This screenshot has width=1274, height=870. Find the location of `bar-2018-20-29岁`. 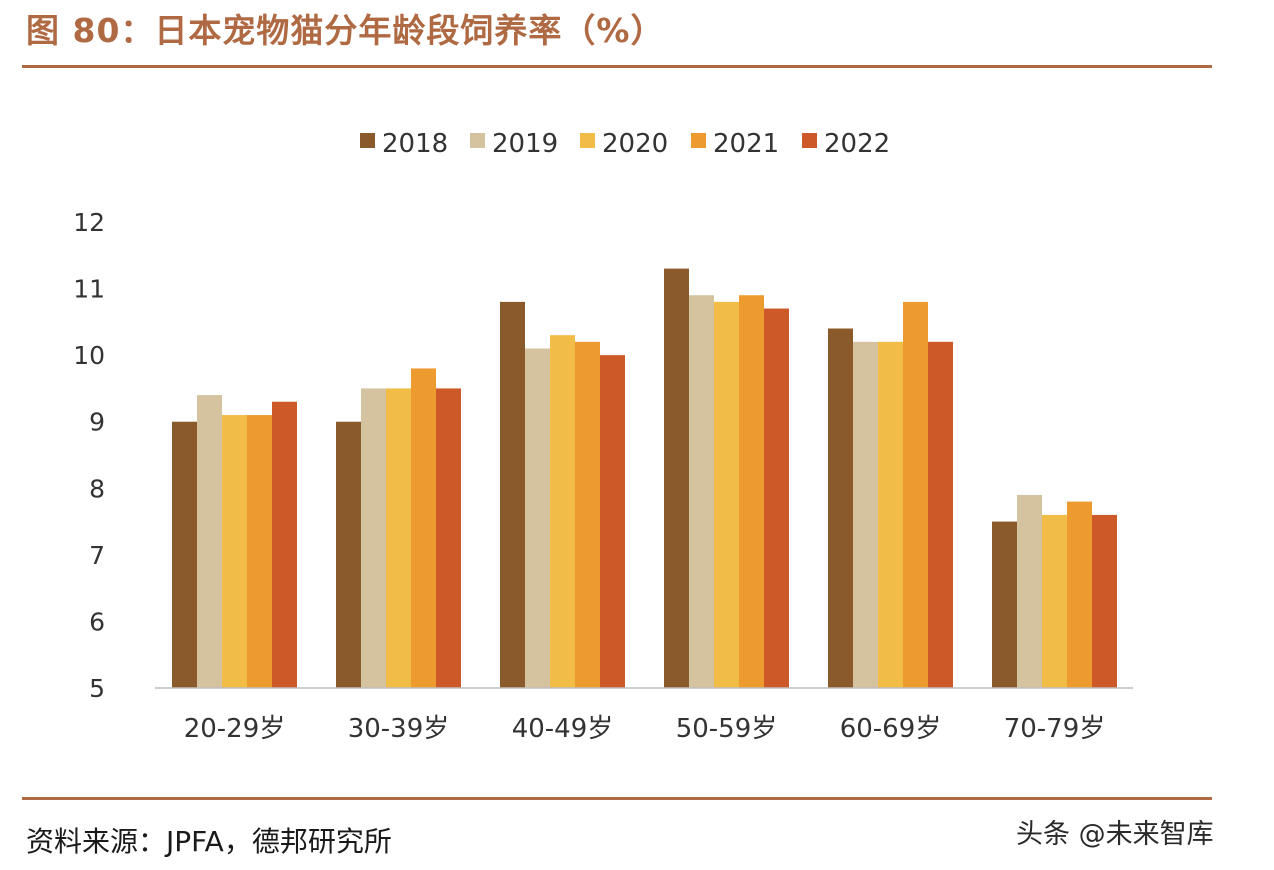

bar-2018-20-29岁 is located at coordinates (184, 554).